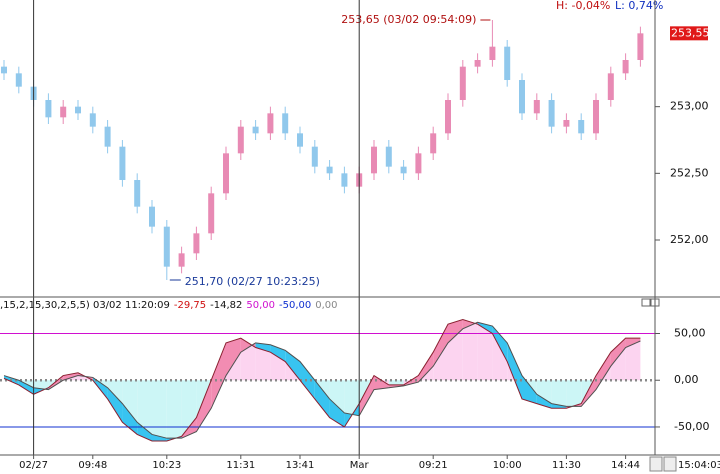 The image size is (720, 474). I want to click on last-price-box, so click(689, 33).